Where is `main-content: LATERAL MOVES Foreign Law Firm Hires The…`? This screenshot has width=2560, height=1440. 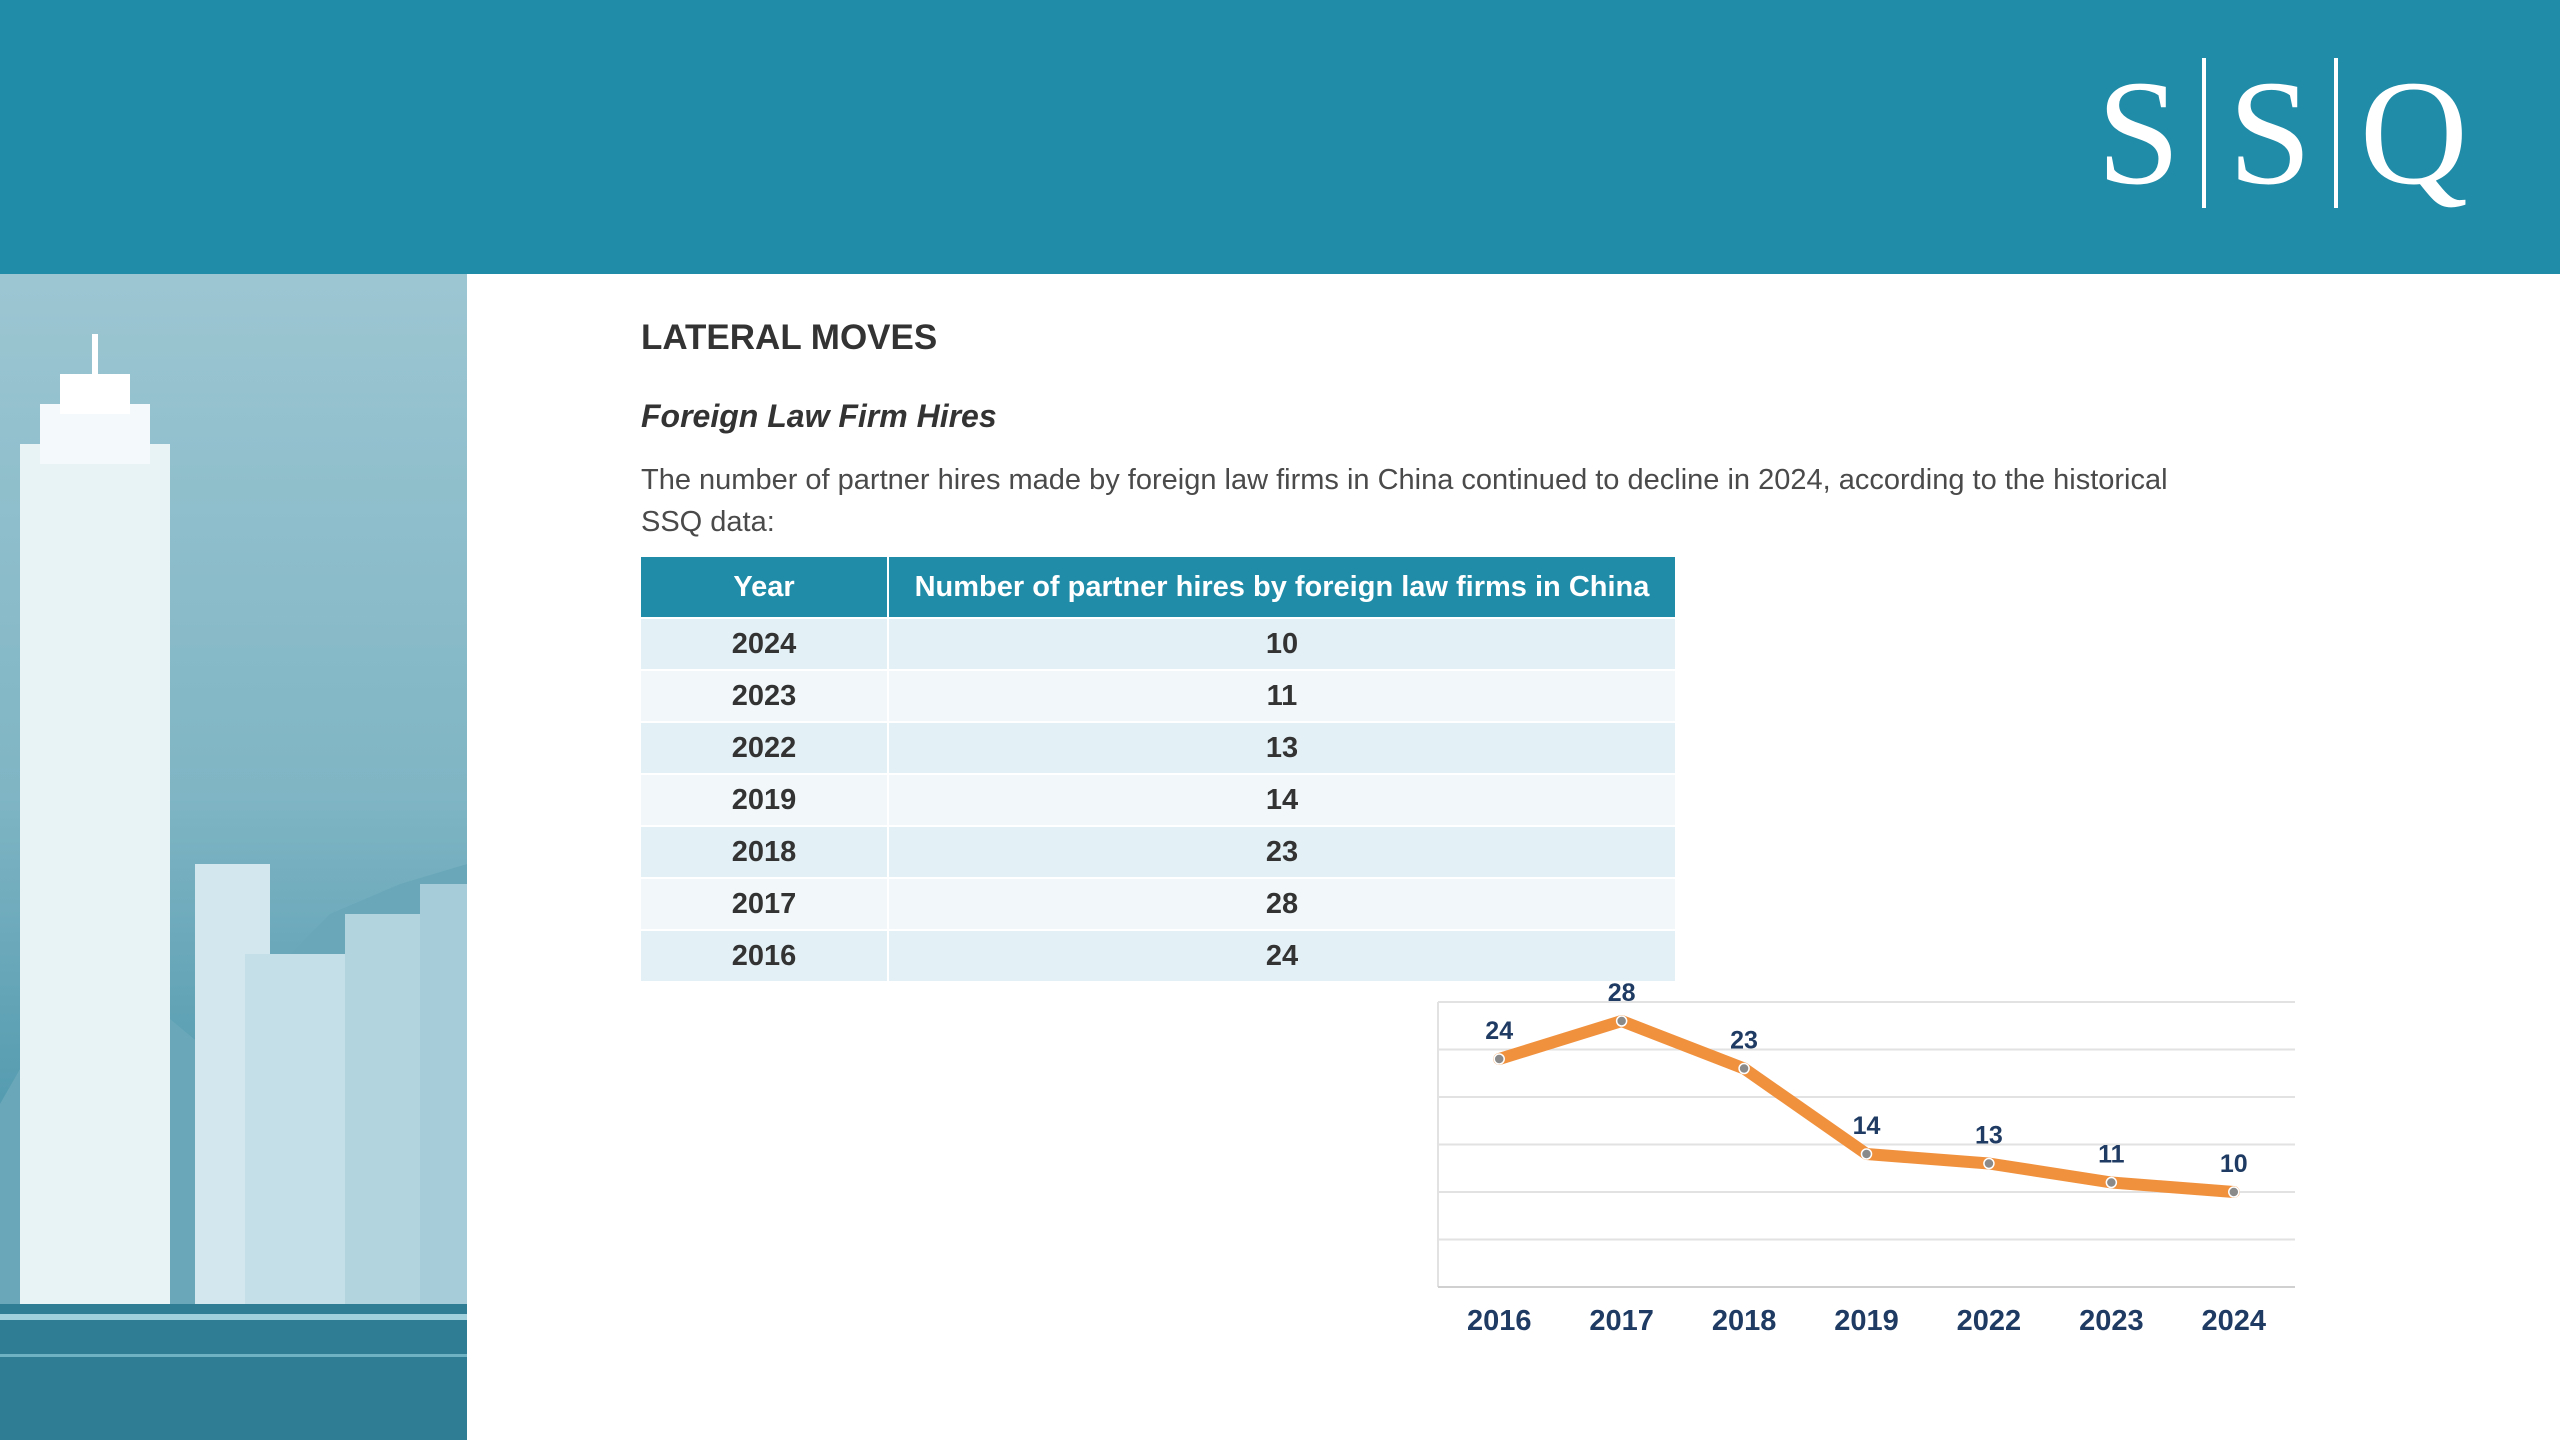 main-content: LATERAL MOVES Foreign Law Firm Hires The… is located at coordinates (1421, 430).